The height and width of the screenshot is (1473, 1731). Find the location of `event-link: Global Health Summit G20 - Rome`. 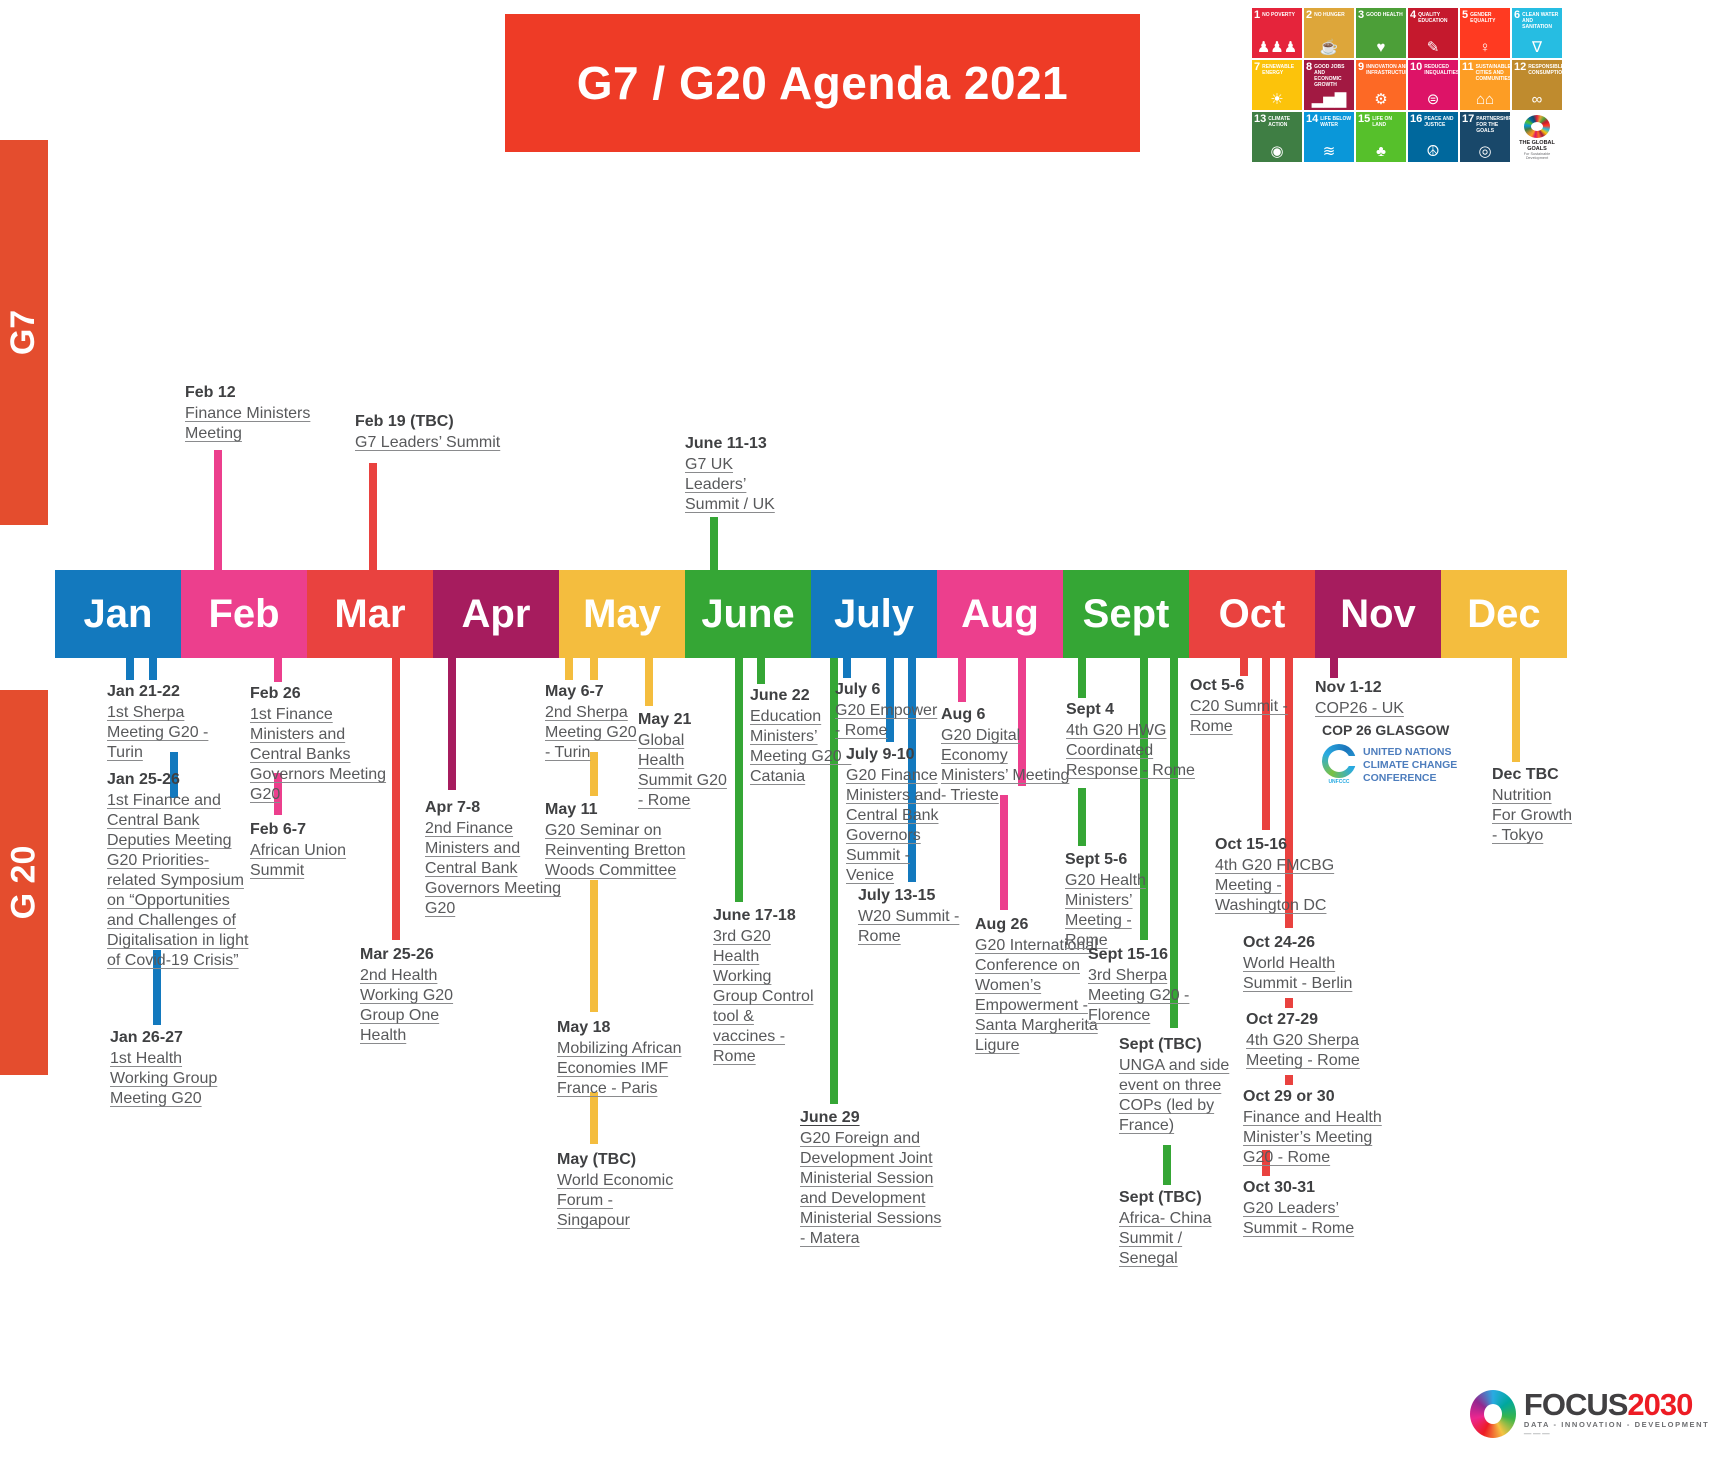

event-link: Global Health Summit G20 - Rome is located at coordinates (682, 770).